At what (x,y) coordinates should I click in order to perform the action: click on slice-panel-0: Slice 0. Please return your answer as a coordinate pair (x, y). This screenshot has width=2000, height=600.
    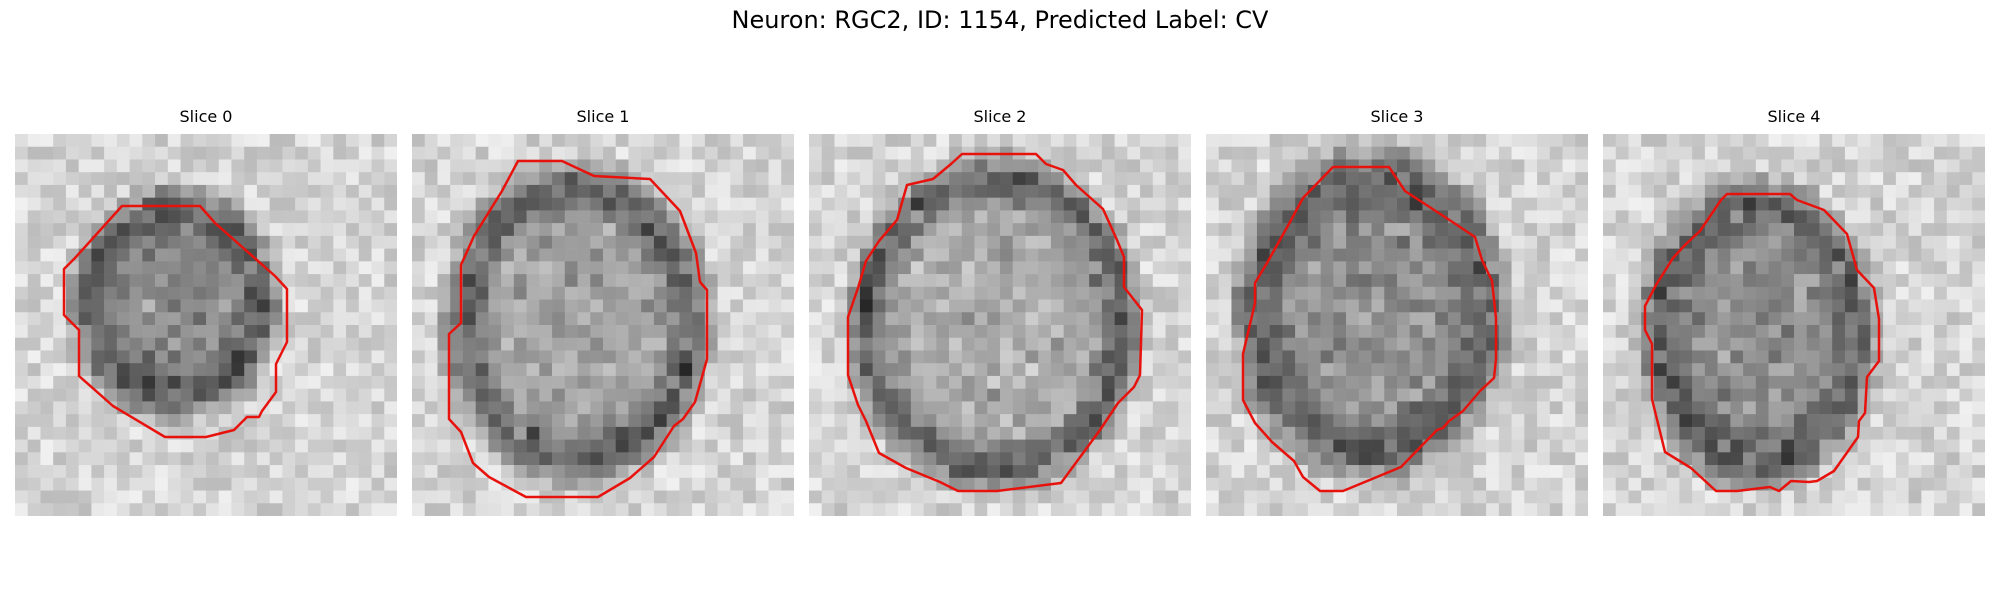
    Looking at the image, I should click on (206, 322).